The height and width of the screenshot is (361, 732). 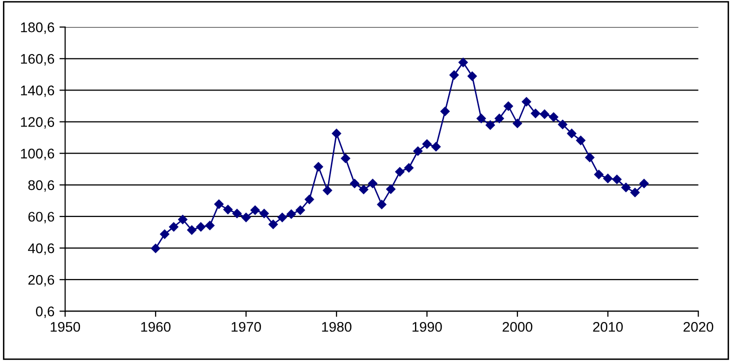 I want to click on y-tick-label: 140,6, so click(x=37, y=92).